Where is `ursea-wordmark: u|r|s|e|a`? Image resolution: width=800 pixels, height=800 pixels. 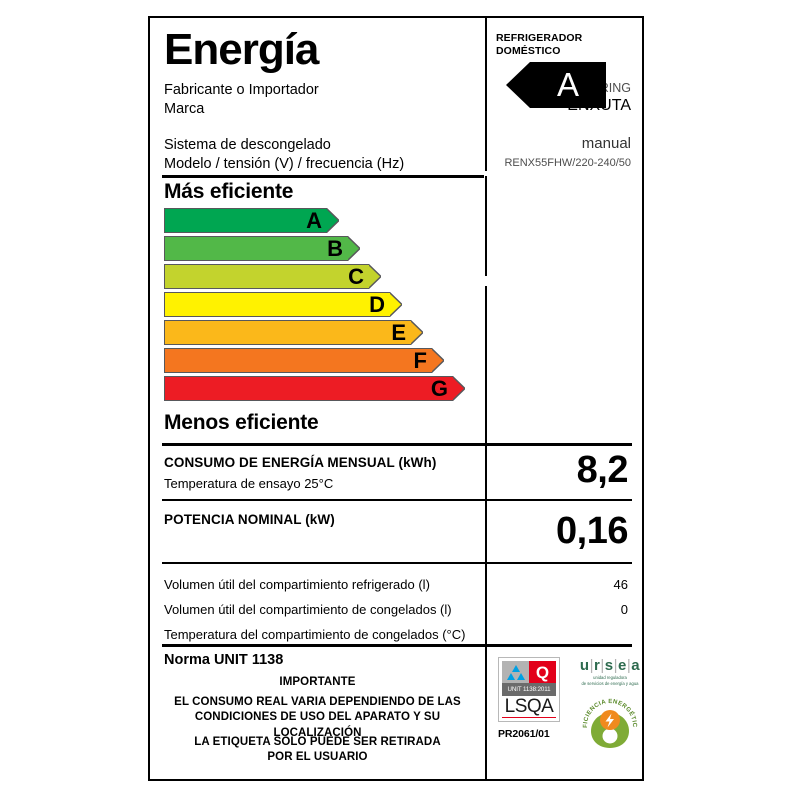 ursea-wordmark: u|r|s|e|a is located at coordinates (610, 665).